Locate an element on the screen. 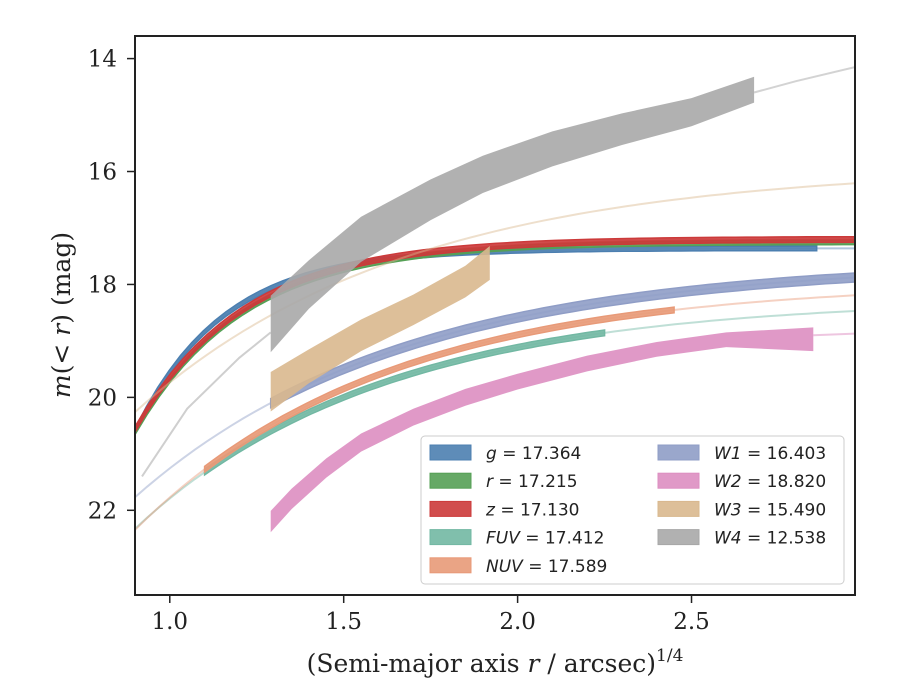  legend-label-value: = 16.403 is located at coordinates (784, 454).